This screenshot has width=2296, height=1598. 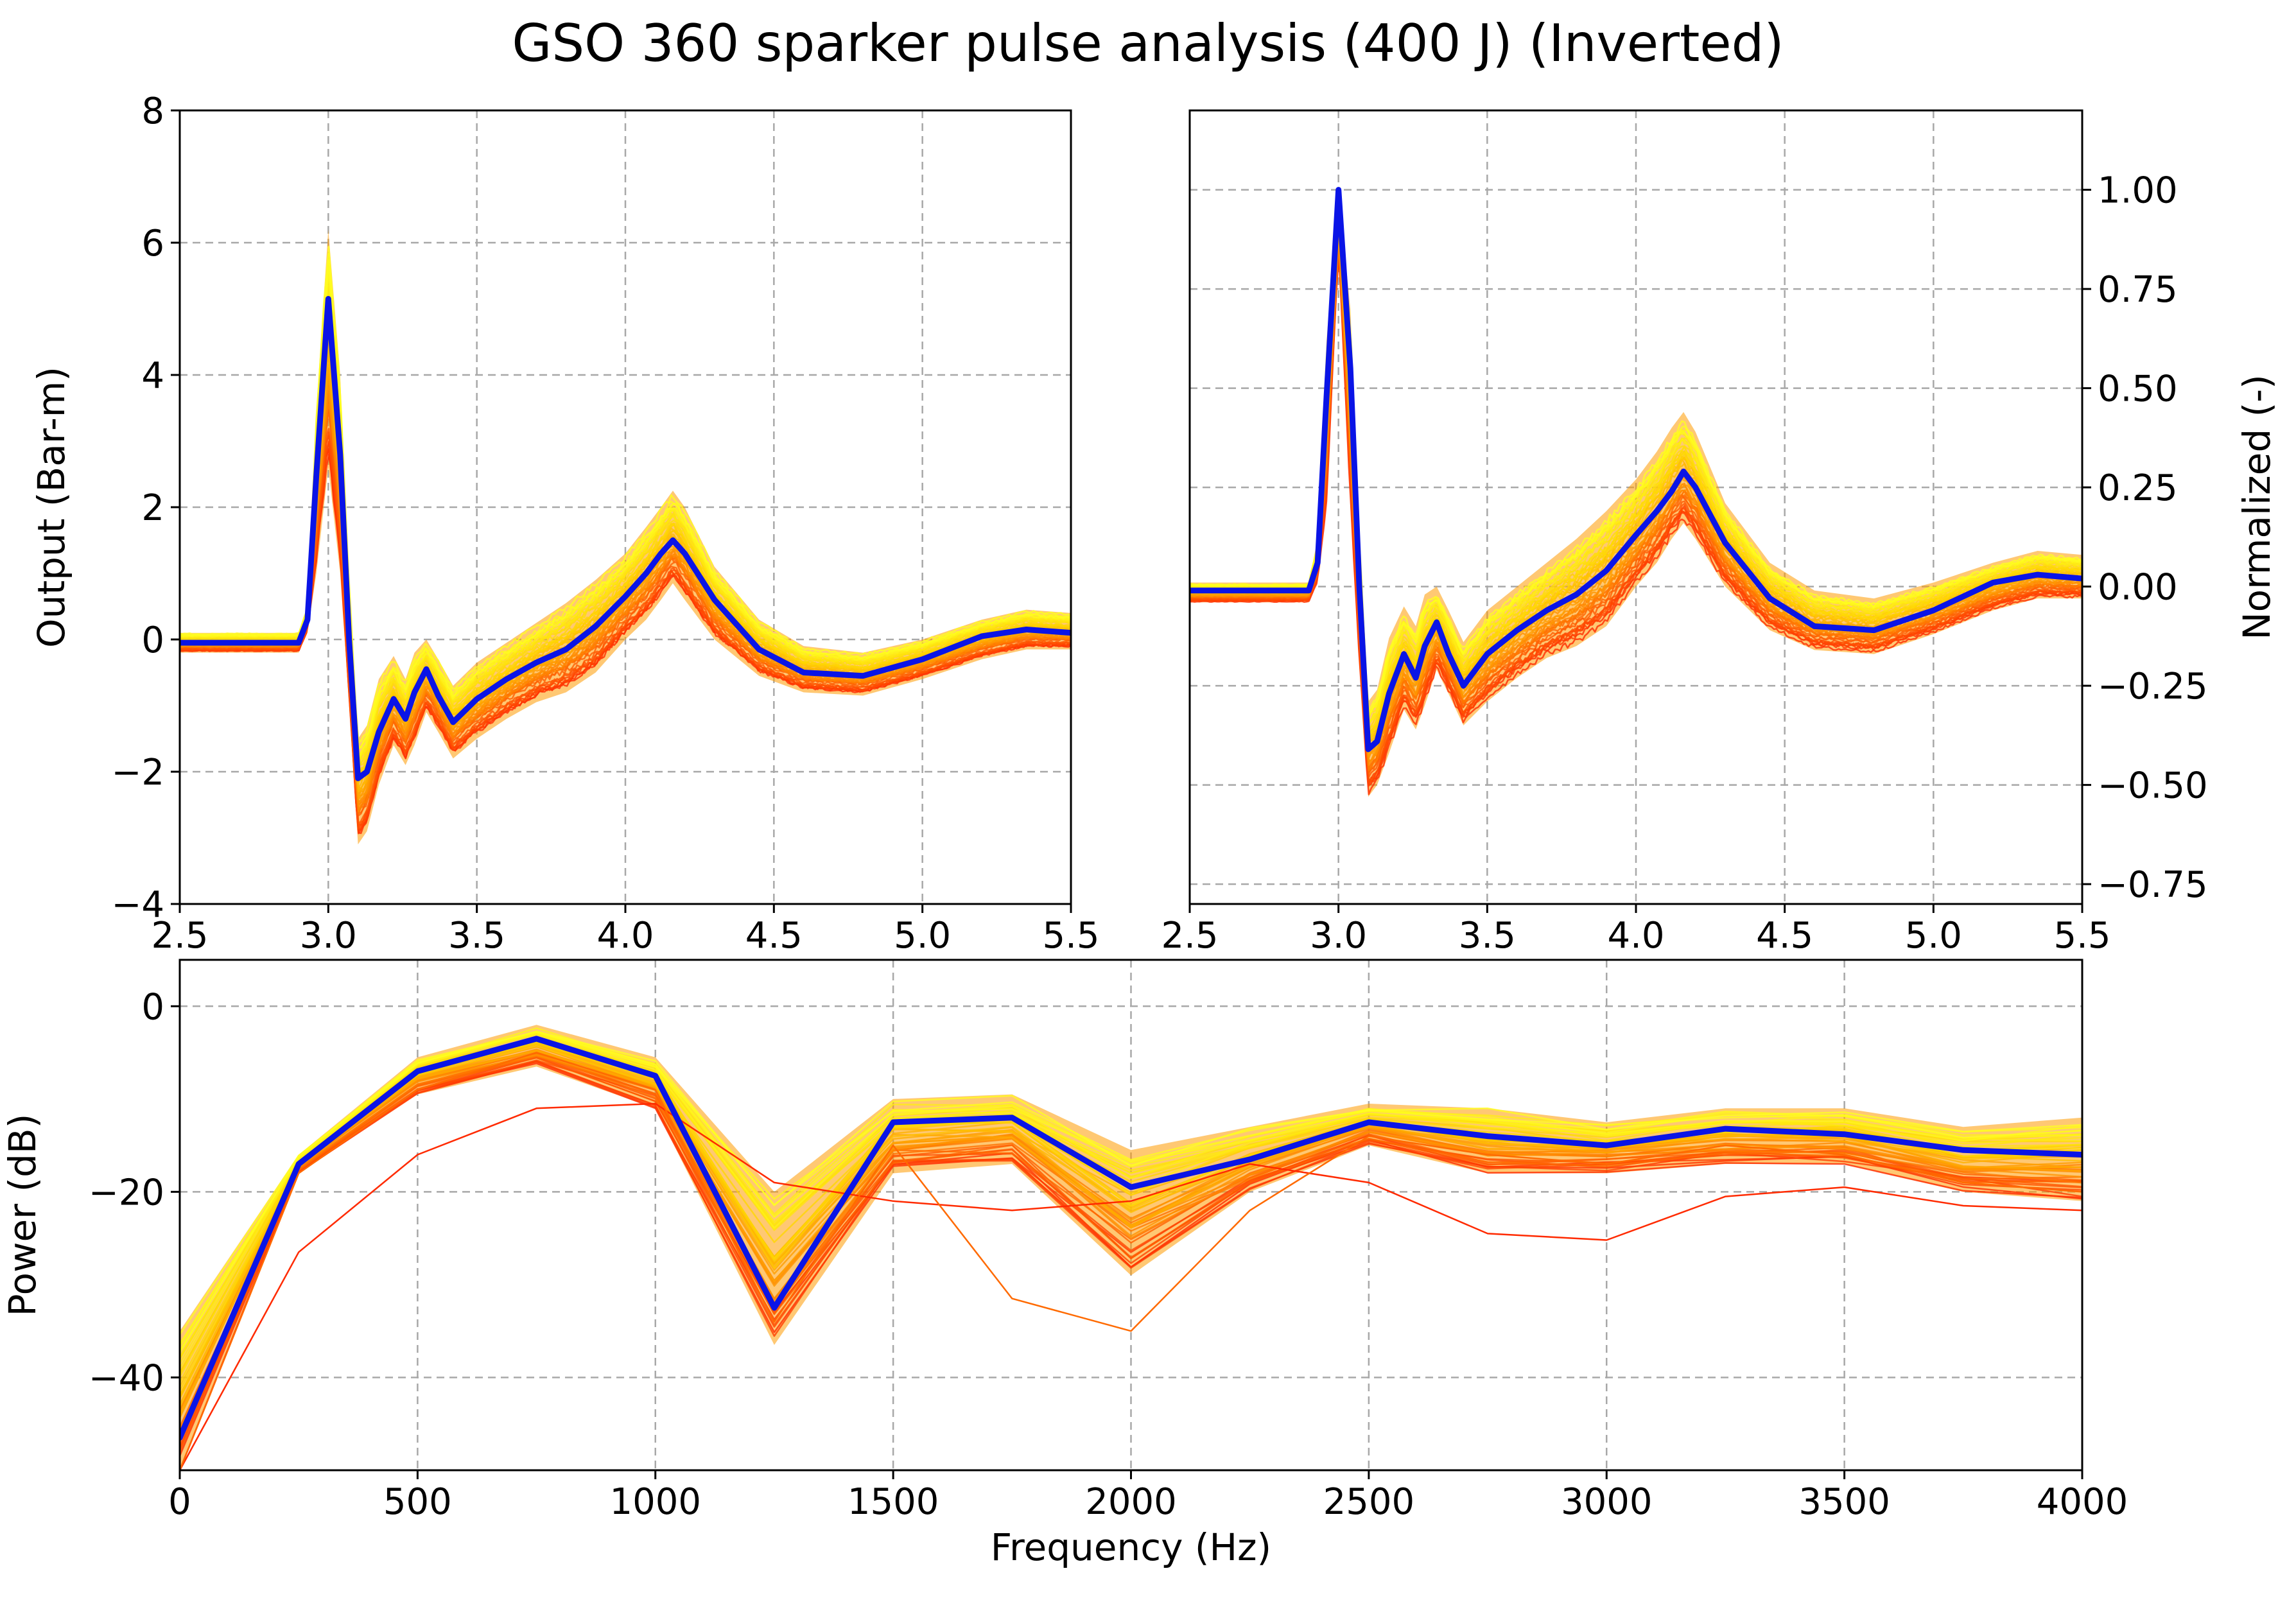 I want to click on y-axis: −40 −20 0, so click(x=135, y=1192).